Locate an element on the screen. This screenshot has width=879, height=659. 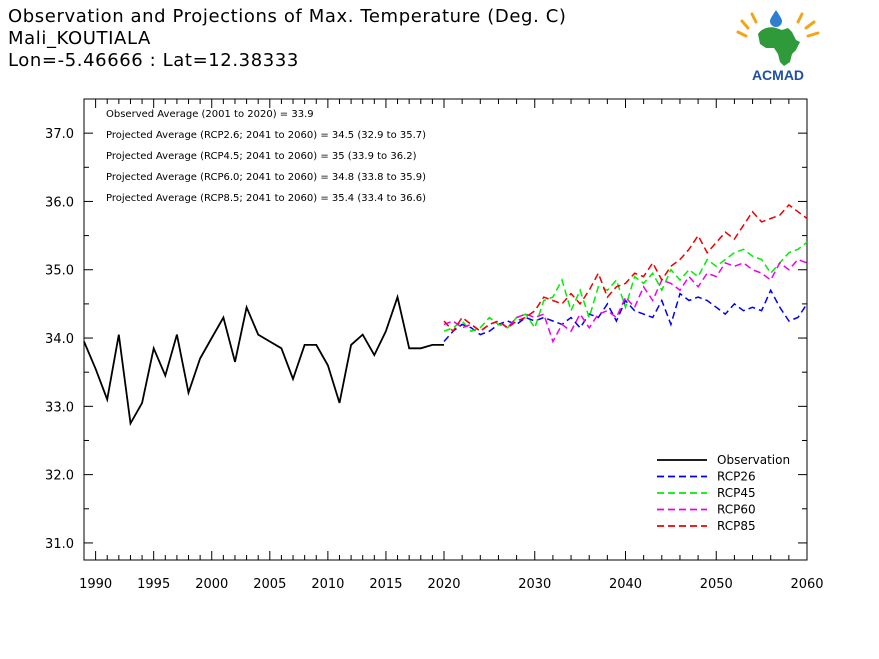
y-tick-label: 34.0 is located at coordinates (59, 339).